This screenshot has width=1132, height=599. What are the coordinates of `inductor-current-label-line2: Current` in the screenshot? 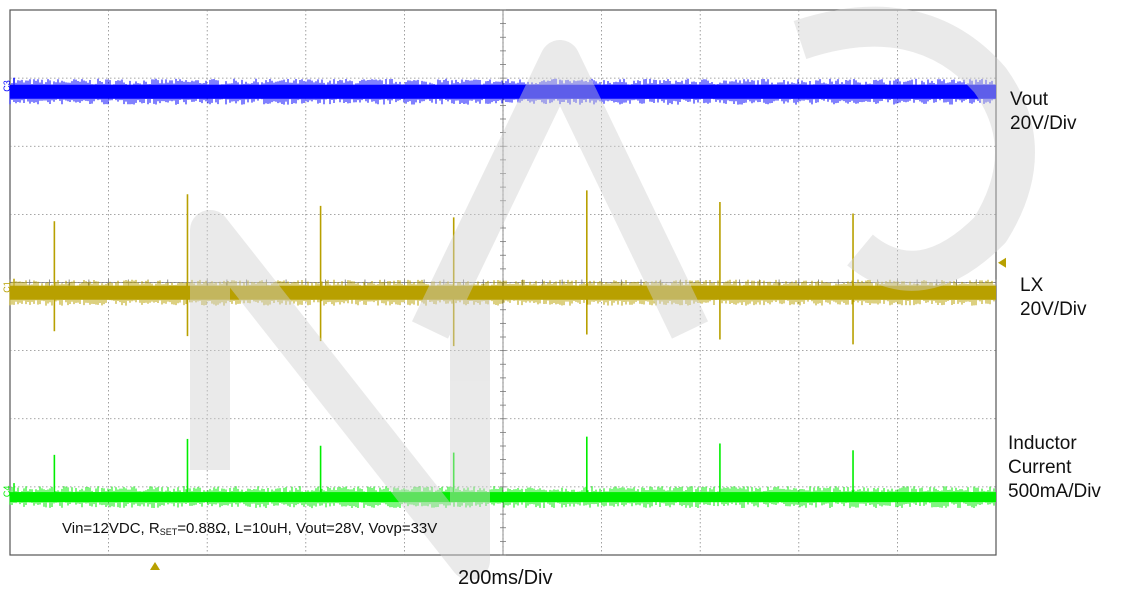 It's located at (1040, 467).